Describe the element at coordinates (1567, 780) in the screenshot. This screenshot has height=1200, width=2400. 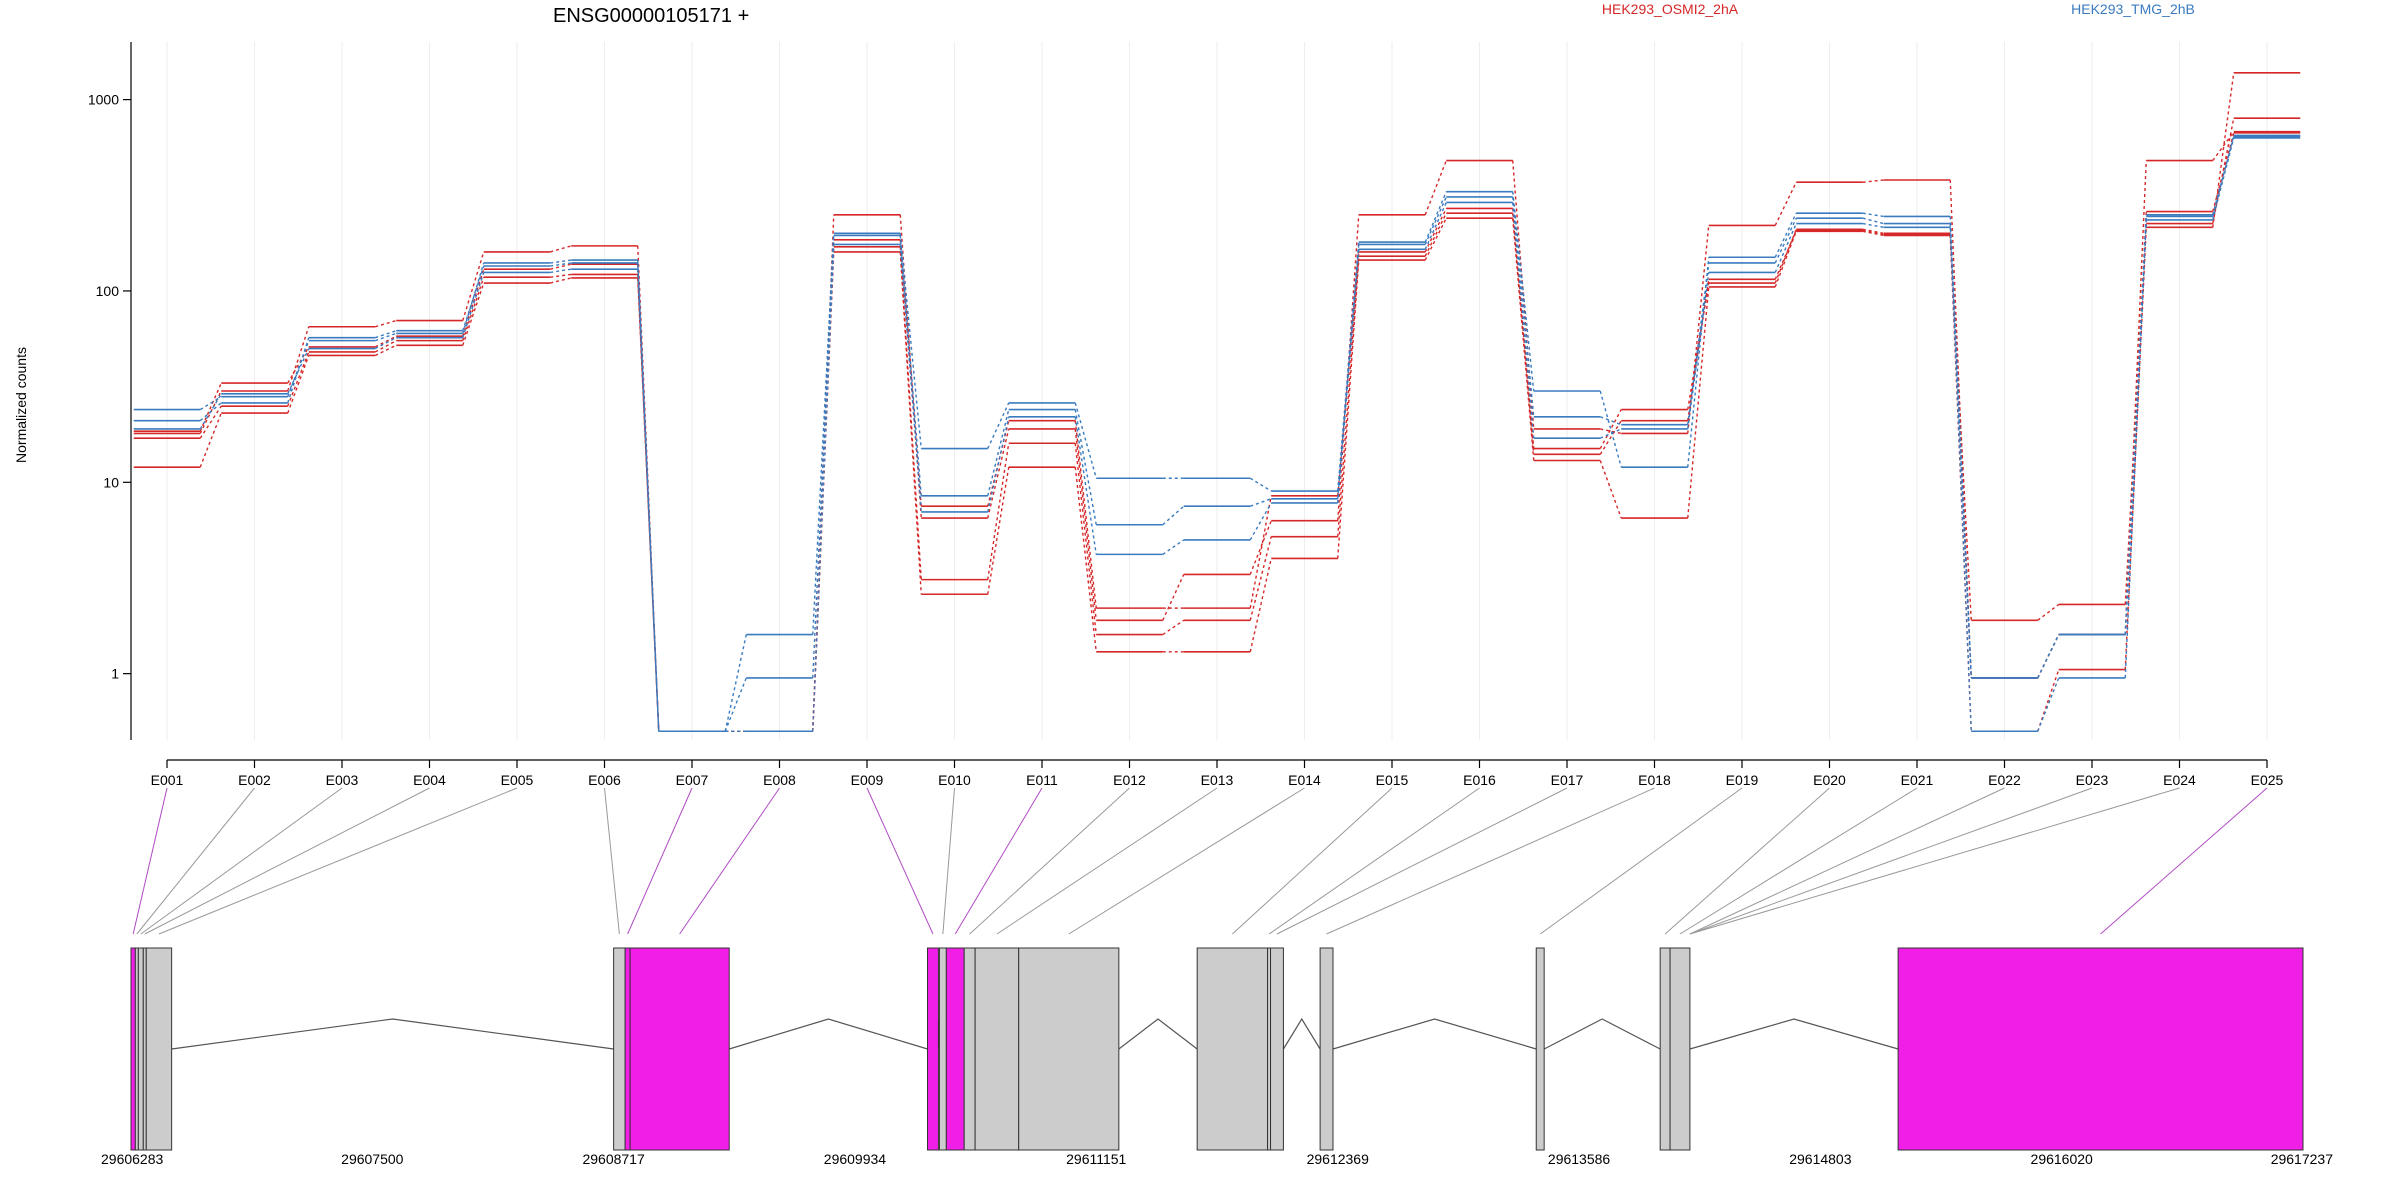
I see `x-tick-label-e017: E017` at that location.